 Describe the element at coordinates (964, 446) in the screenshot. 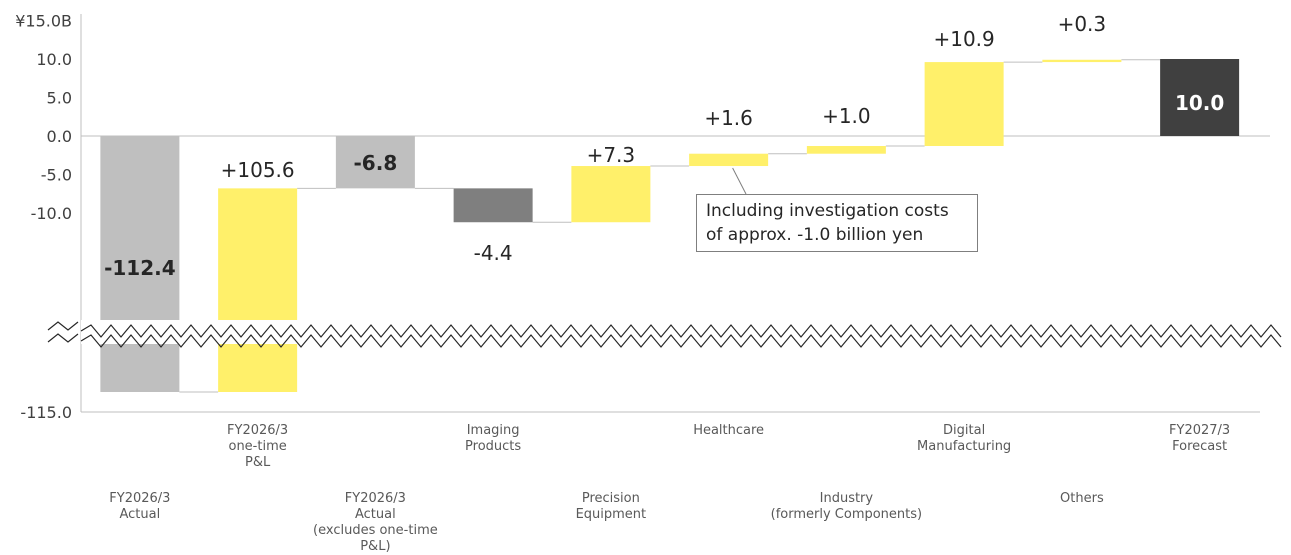

I see `category-label: Manufacturing` at that location.